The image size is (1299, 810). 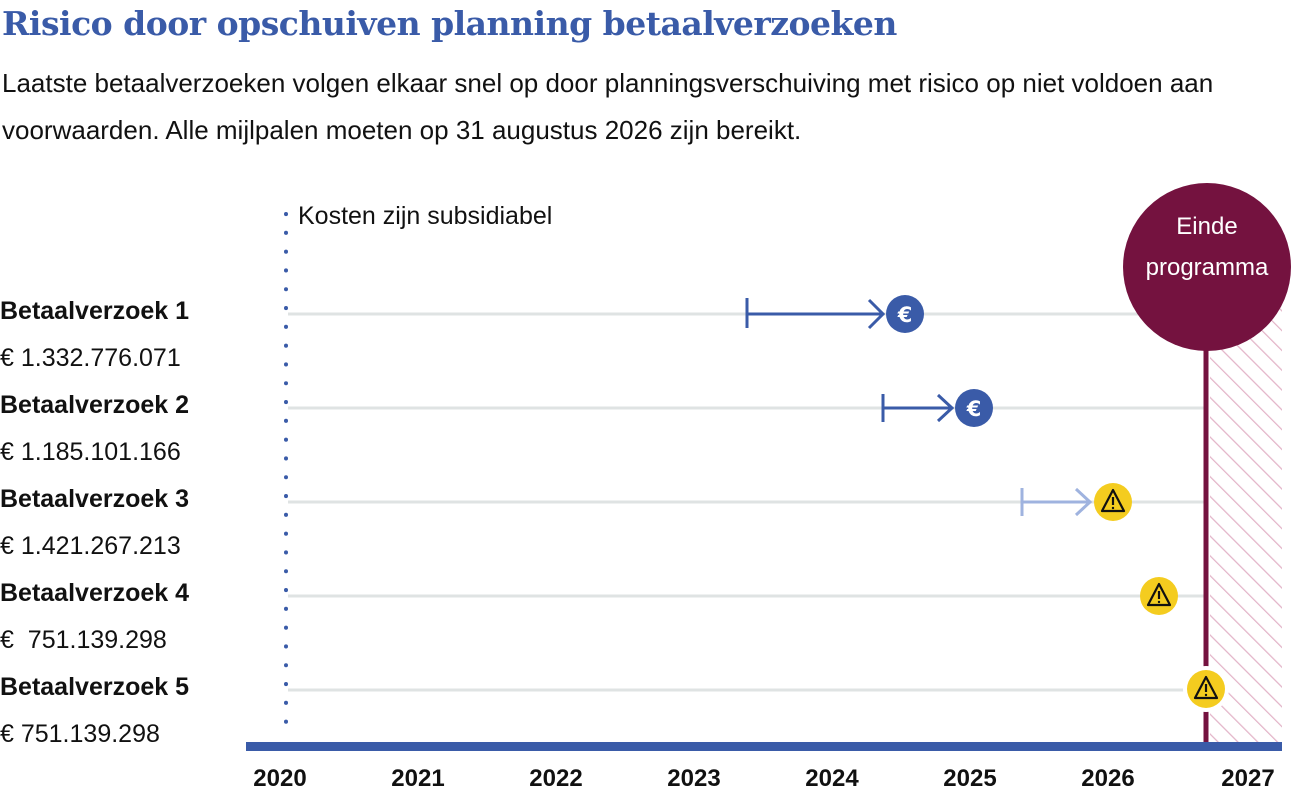 I want to click on row2-shift-arrow, so click(x=918, y=408).